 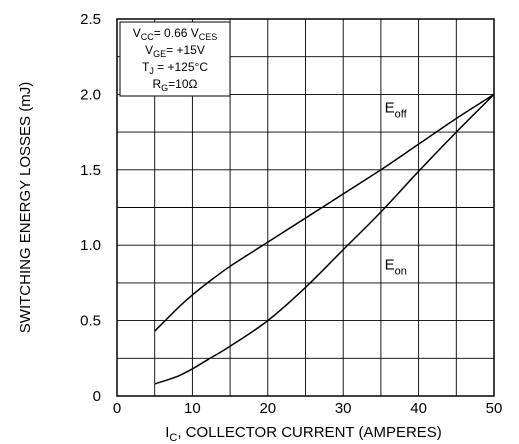 I want to click on x-tick-label: 50, so click(x=494, y=408).